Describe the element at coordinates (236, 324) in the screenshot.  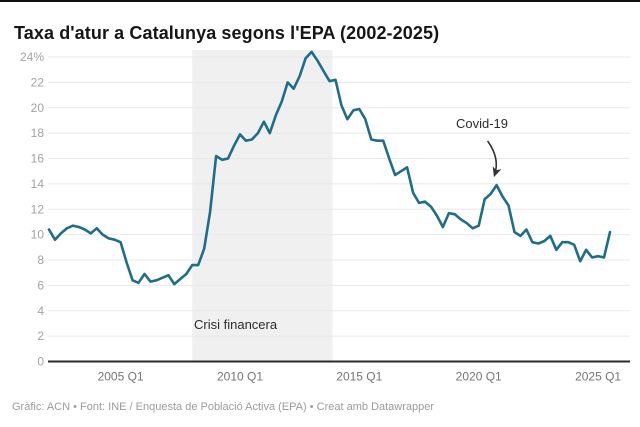
I see `financial-crisis-band-label: Crisi financera` at that location.